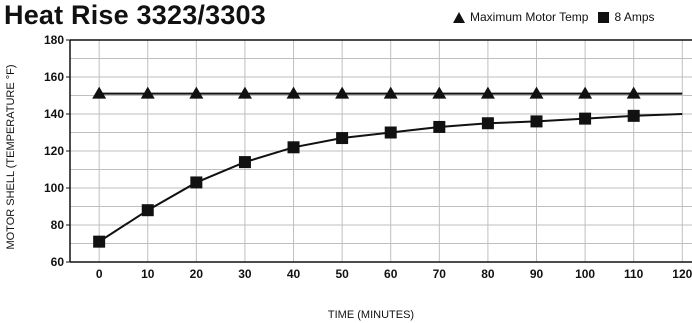 This screenshot has width=692, height=323. I want to click on square-icon, so click(604, 17).